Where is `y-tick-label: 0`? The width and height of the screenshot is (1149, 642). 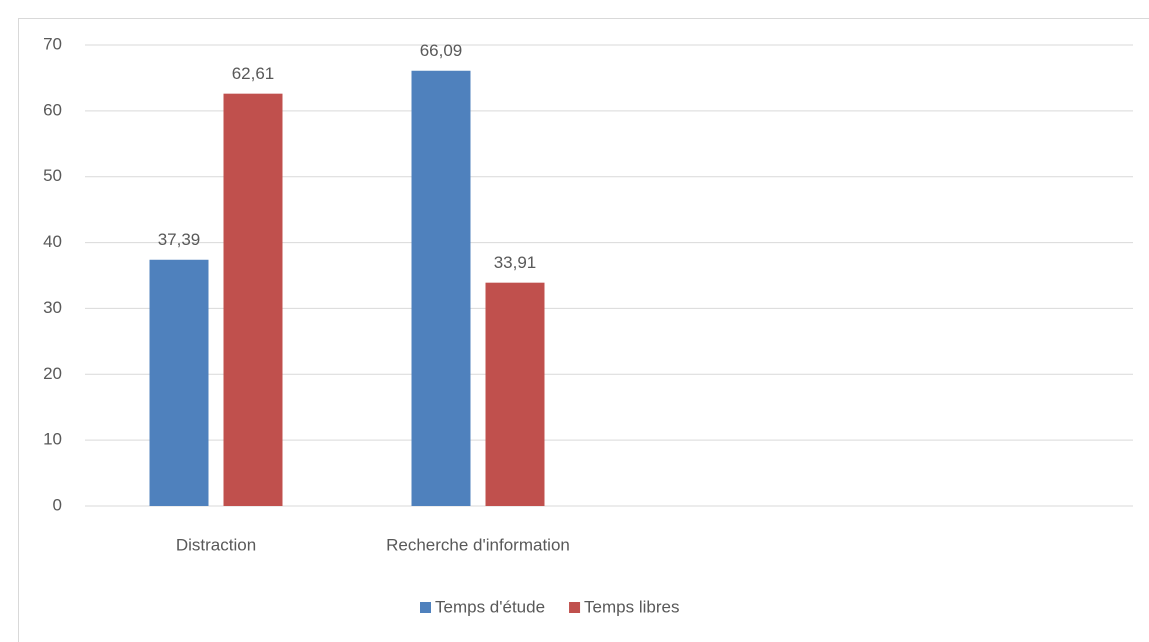
y-tick-label: 0 is located at coordinates (57, 504).